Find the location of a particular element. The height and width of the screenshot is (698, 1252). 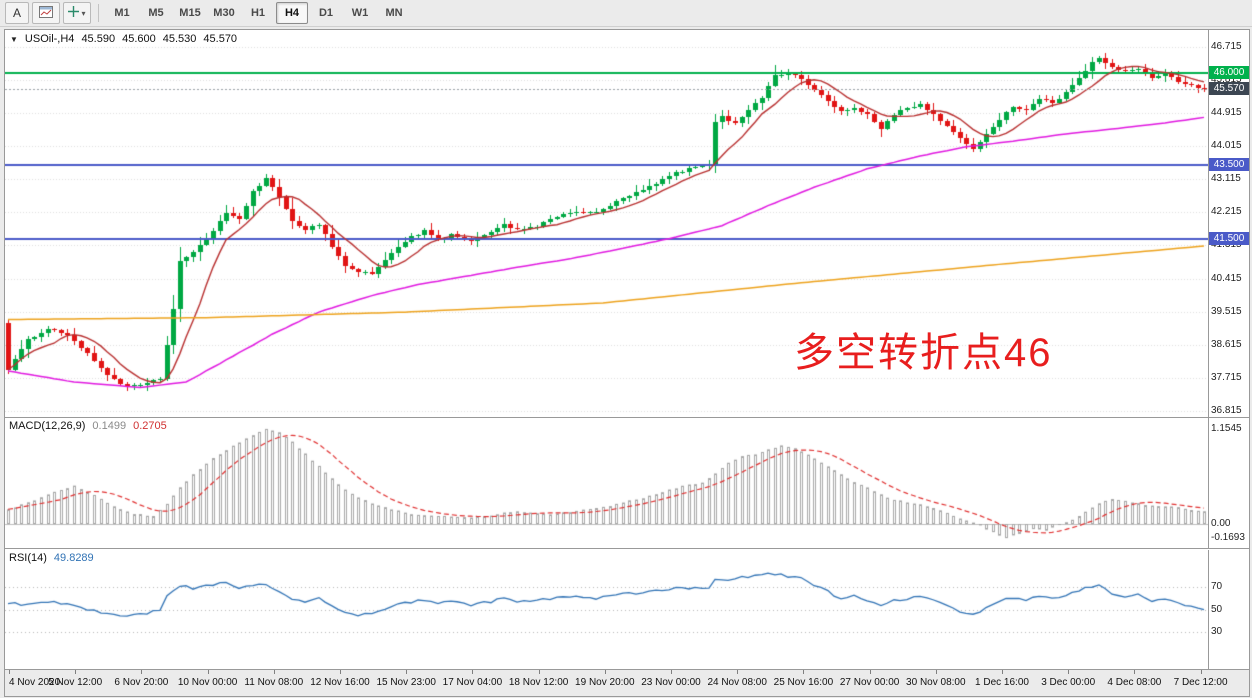

time-axis-label: 30 Nov 08:00 is located at coordinates (936, 682).